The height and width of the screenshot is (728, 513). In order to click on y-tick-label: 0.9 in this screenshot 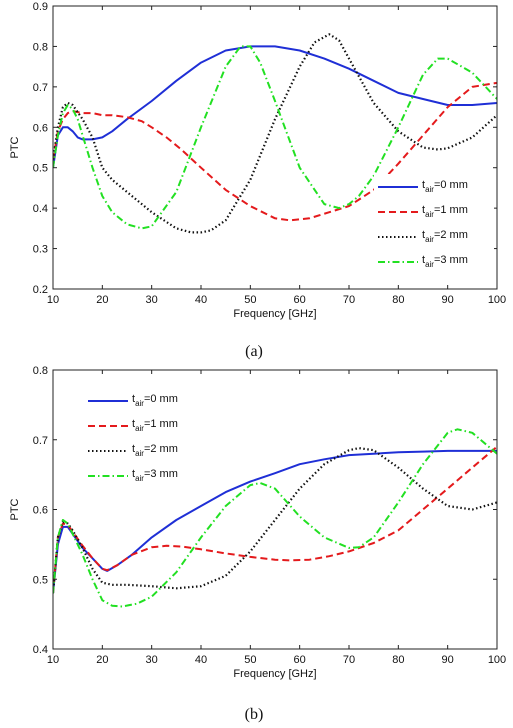, I will do `click(40, 7)`.